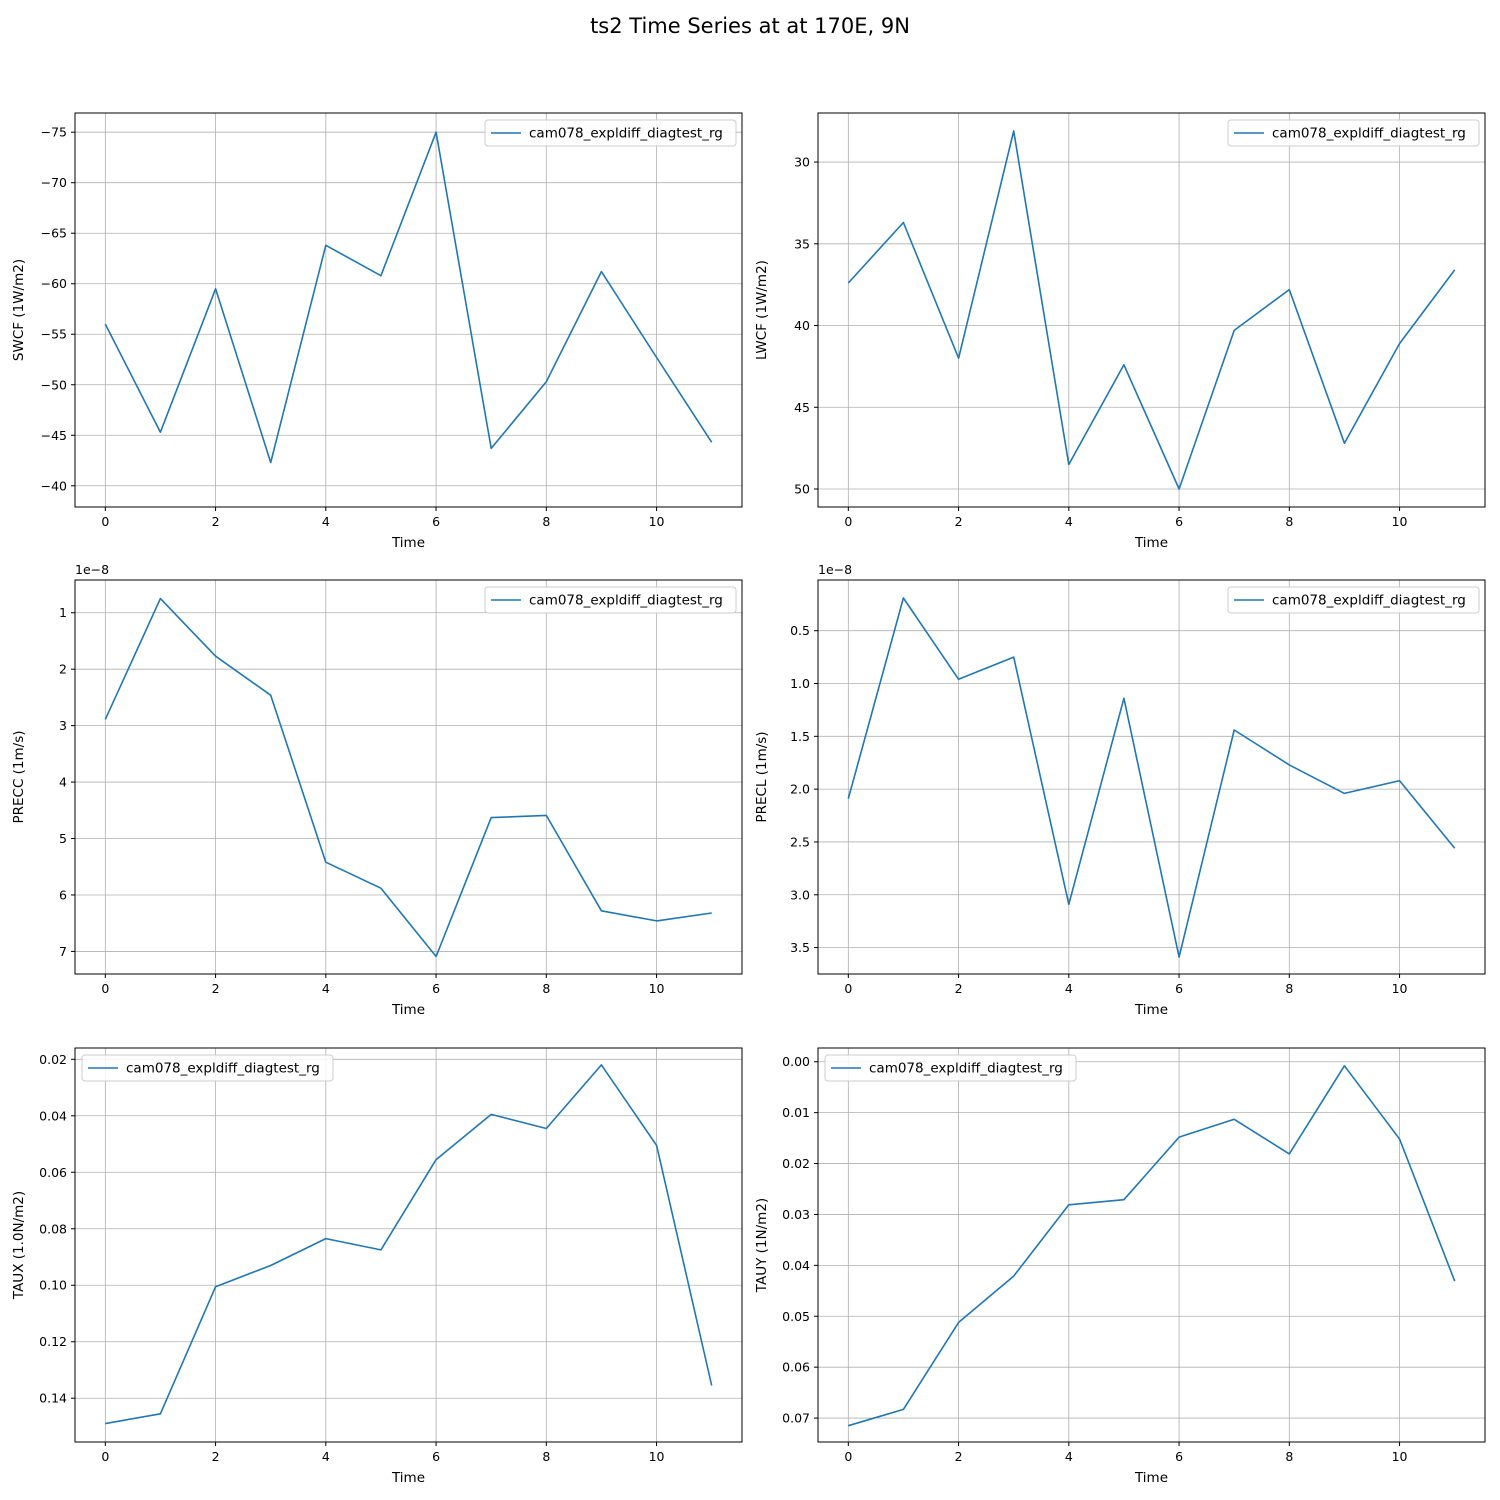  I want to click on y-axis-label: SWCF (1W/m2), so click(19, 310).